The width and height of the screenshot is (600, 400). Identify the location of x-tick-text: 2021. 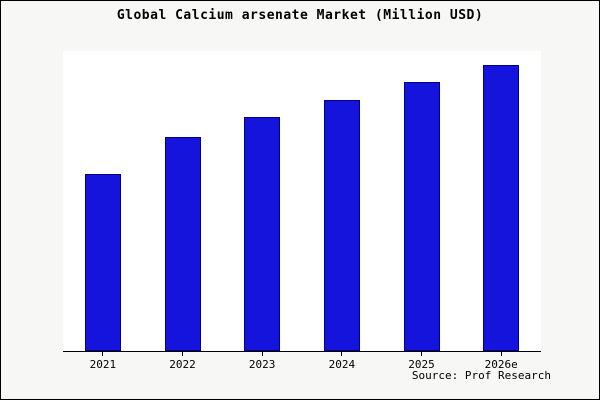
(103, 364).